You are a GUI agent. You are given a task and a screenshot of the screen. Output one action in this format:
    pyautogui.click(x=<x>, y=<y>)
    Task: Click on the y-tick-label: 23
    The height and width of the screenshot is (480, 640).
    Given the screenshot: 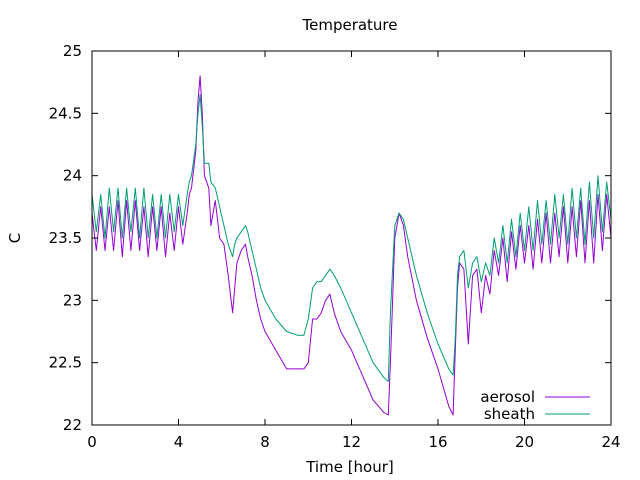 What is the action you would take?
    pyautogui.click(x=72, y=300)
    